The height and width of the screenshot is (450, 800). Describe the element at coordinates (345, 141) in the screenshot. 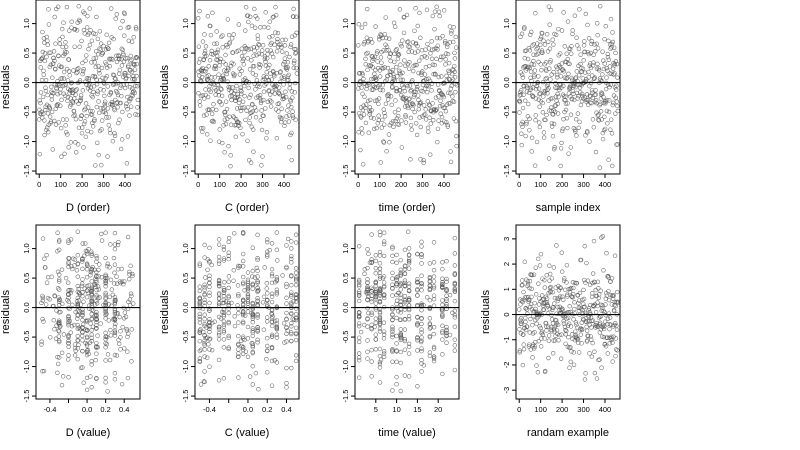

I see `y-tick-label: -1.0` at that location.